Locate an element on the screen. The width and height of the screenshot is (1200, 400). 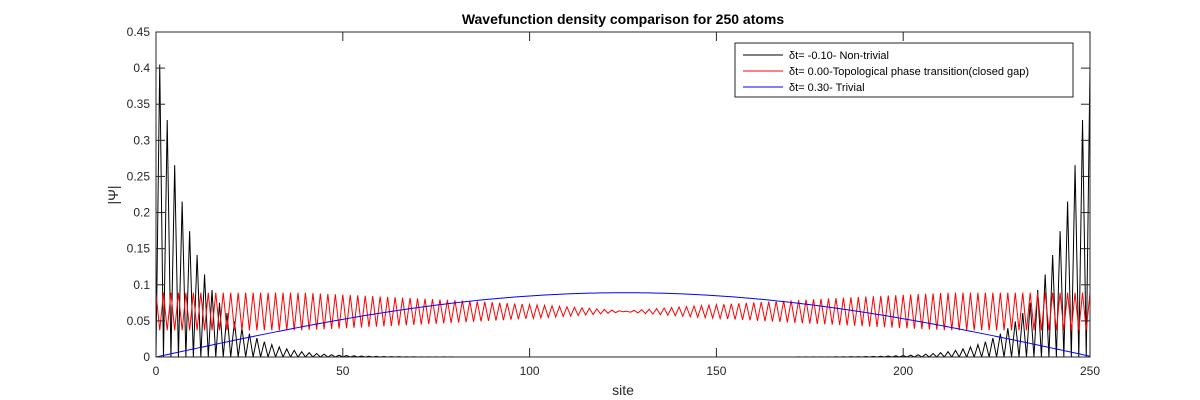
x-axis-label: site is located at coordinates (623, 390).